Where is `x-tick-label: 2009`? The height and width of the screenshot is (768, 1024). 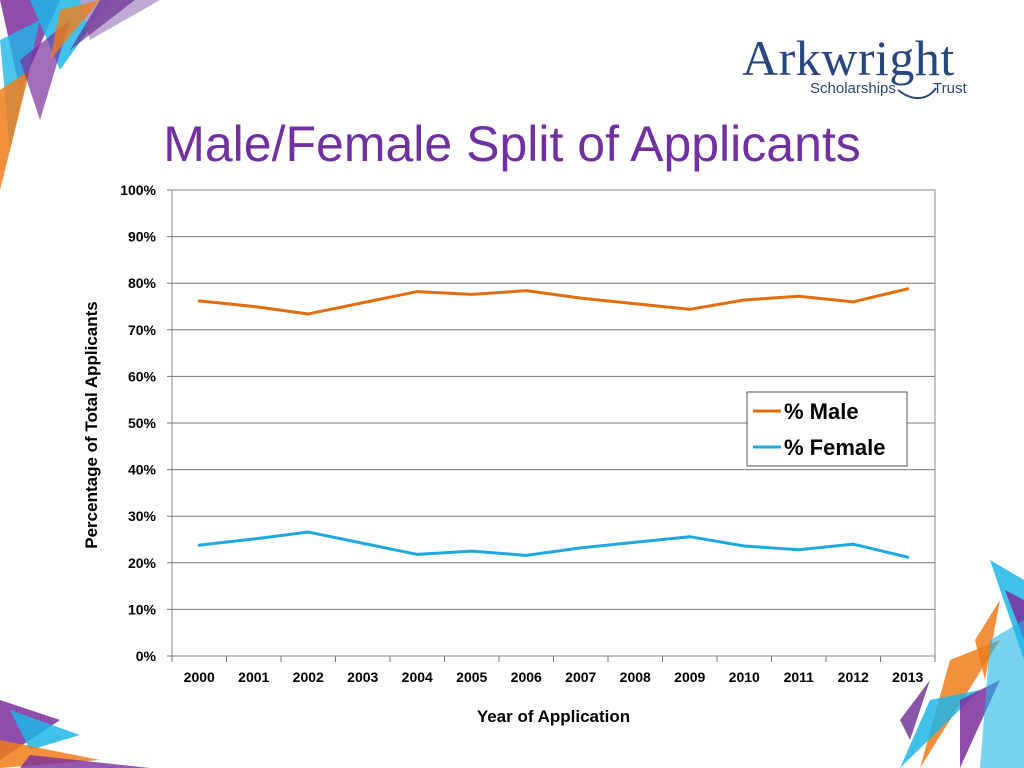 x-tick-label: 2009 is located at coordinates (689, 677).